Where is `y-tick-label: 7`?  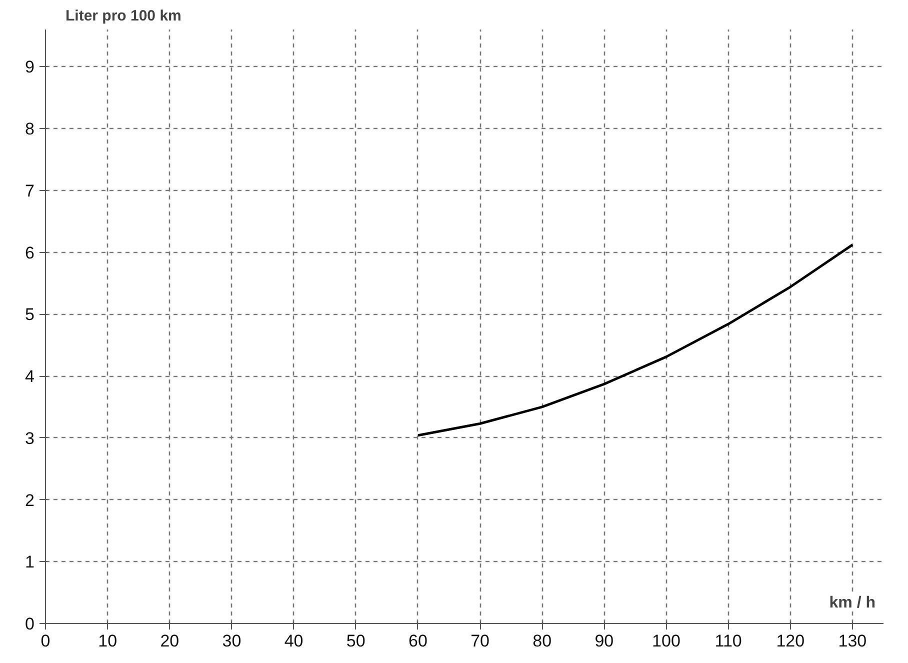 y-tick-label: 7 is located at coordinates (30, 190).